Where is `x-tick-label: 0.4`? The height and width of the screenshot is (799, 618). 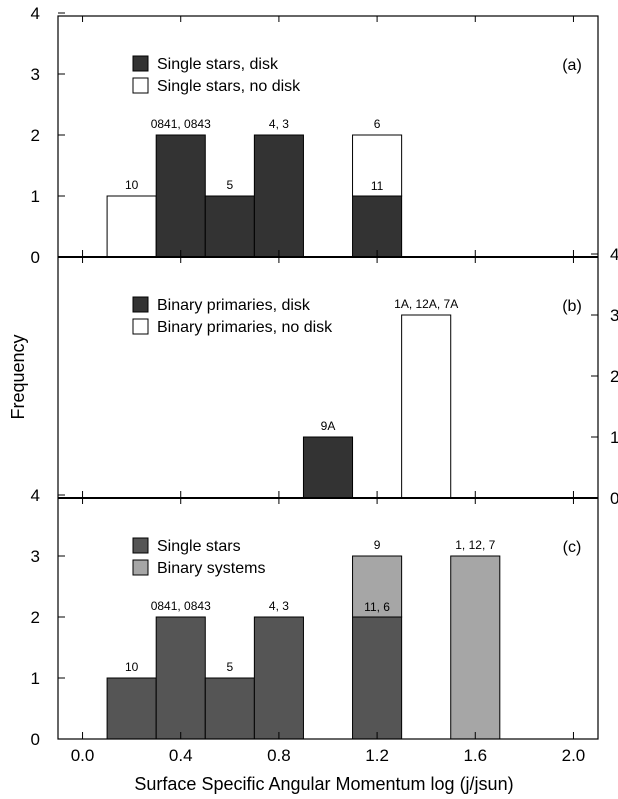
x-tick-label: 0.4 is located at coordinates (181, 755).